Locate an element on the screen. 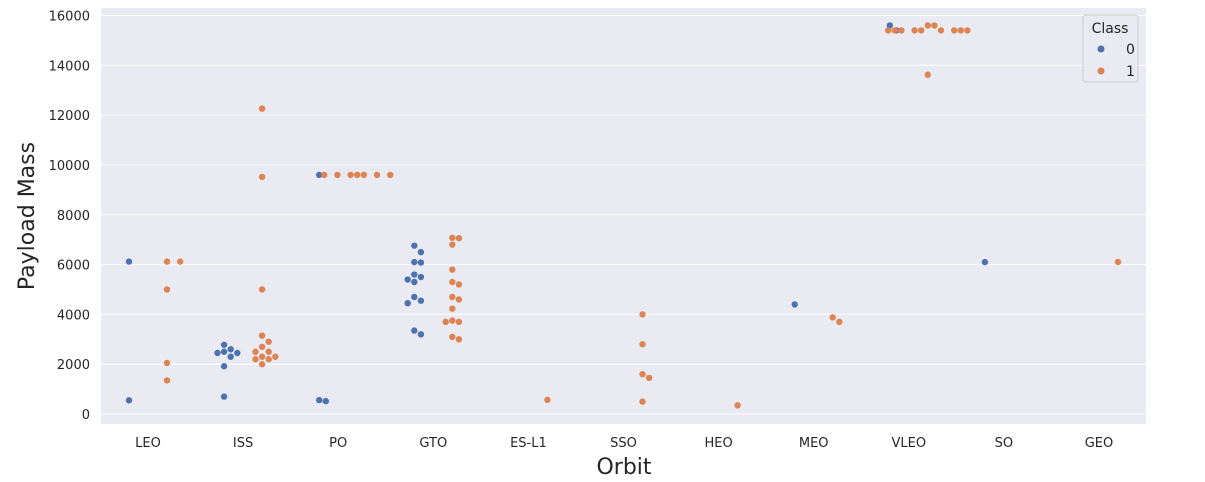 The width and height of the screenshot is (1205, 482). y-axis-title: Payload Mass is located at coordinates (27, 216).